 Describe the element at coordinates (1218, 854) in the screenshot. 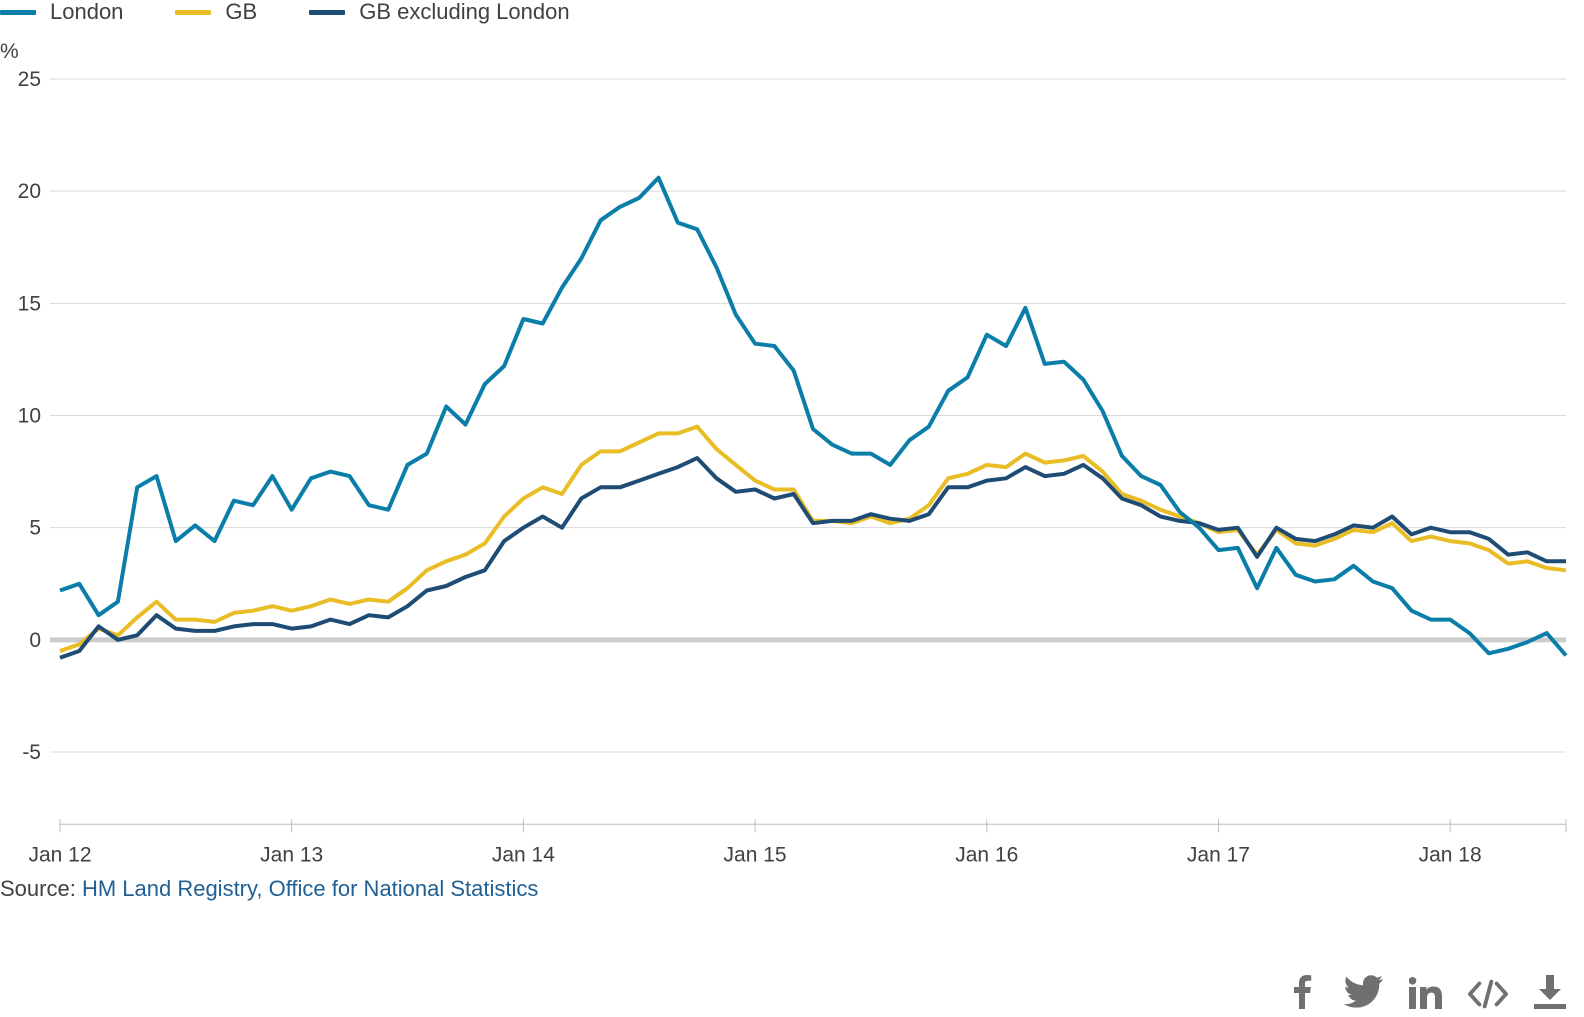

I see `x-tick-label: Jan 17` at that location.